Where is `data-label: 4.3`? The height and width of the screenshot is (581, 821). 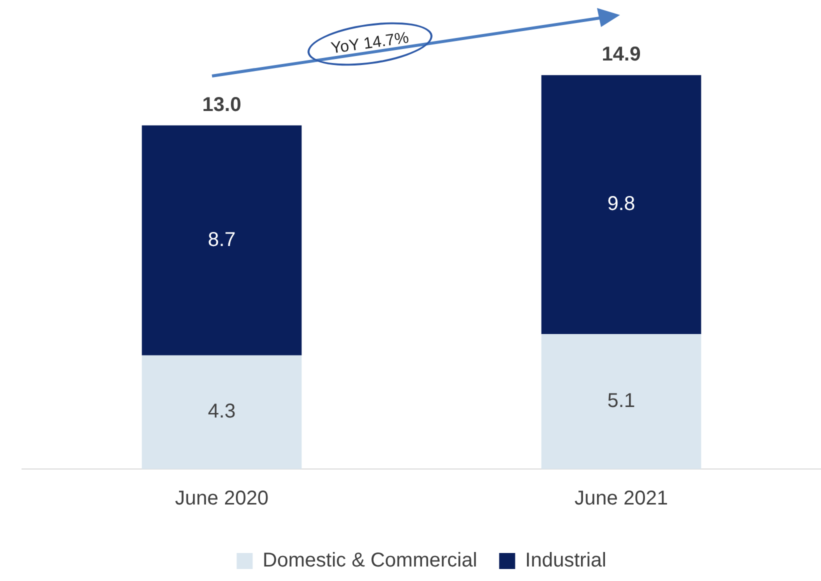
data-label: 4.3 is located at coordinates (222, 411).